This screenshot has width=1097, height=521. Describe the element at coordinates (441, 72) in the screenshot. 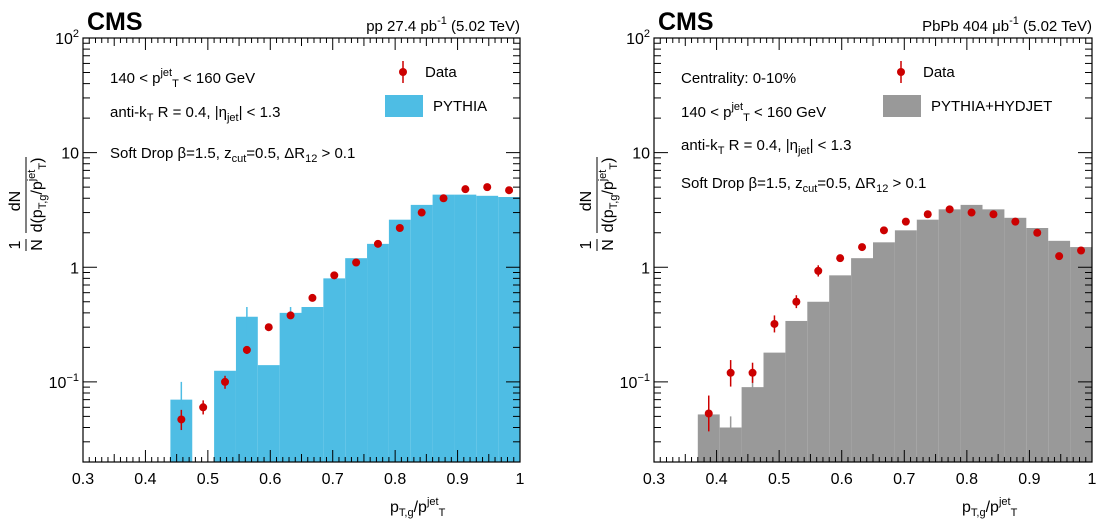

I see `legend-data-label: Data` at that location.